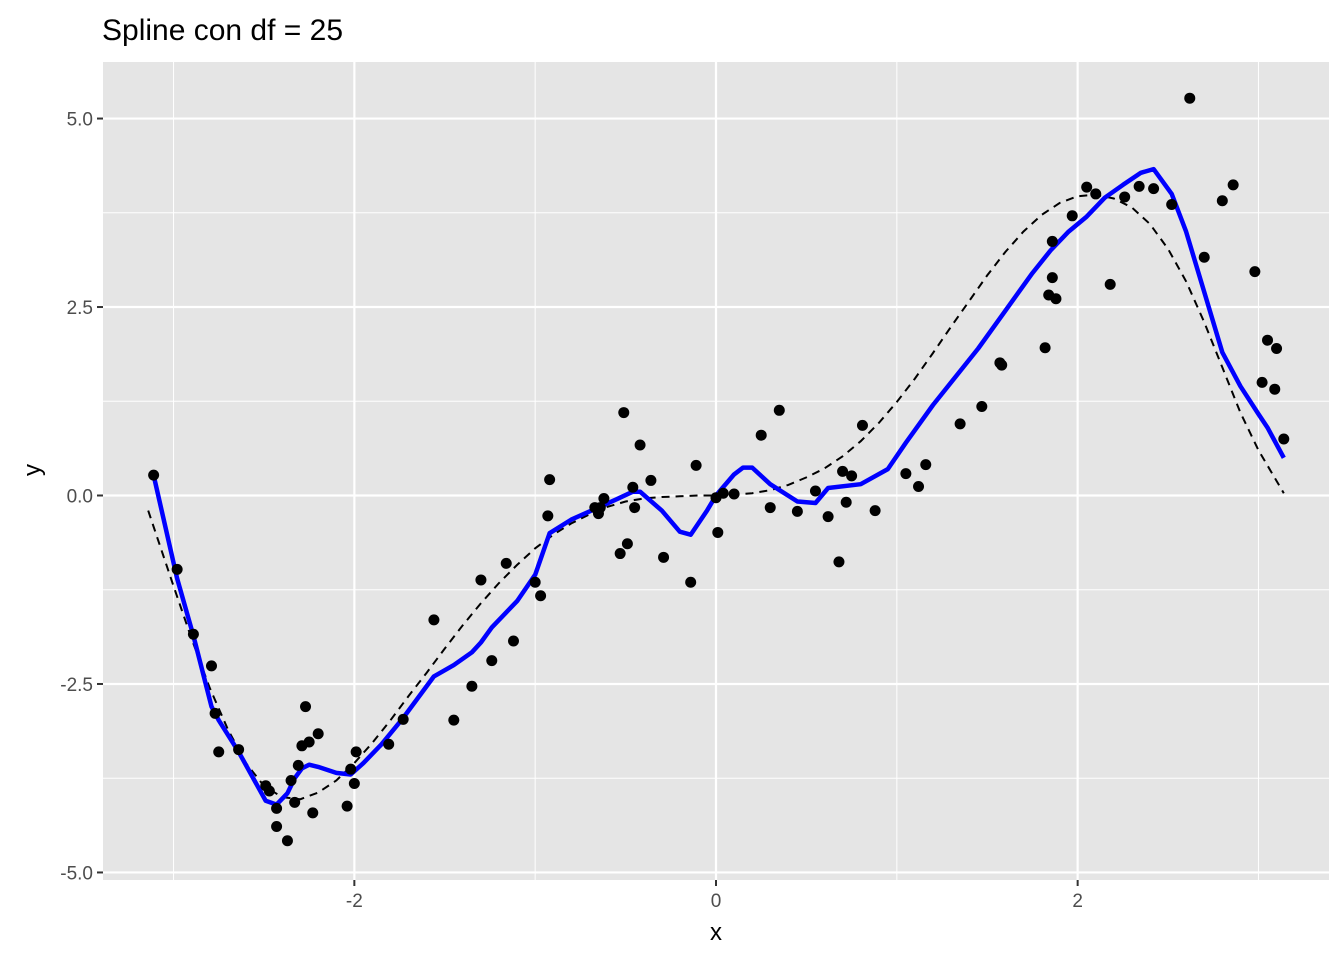  I want to click on x-tick-label: -2, so click(354, 901).